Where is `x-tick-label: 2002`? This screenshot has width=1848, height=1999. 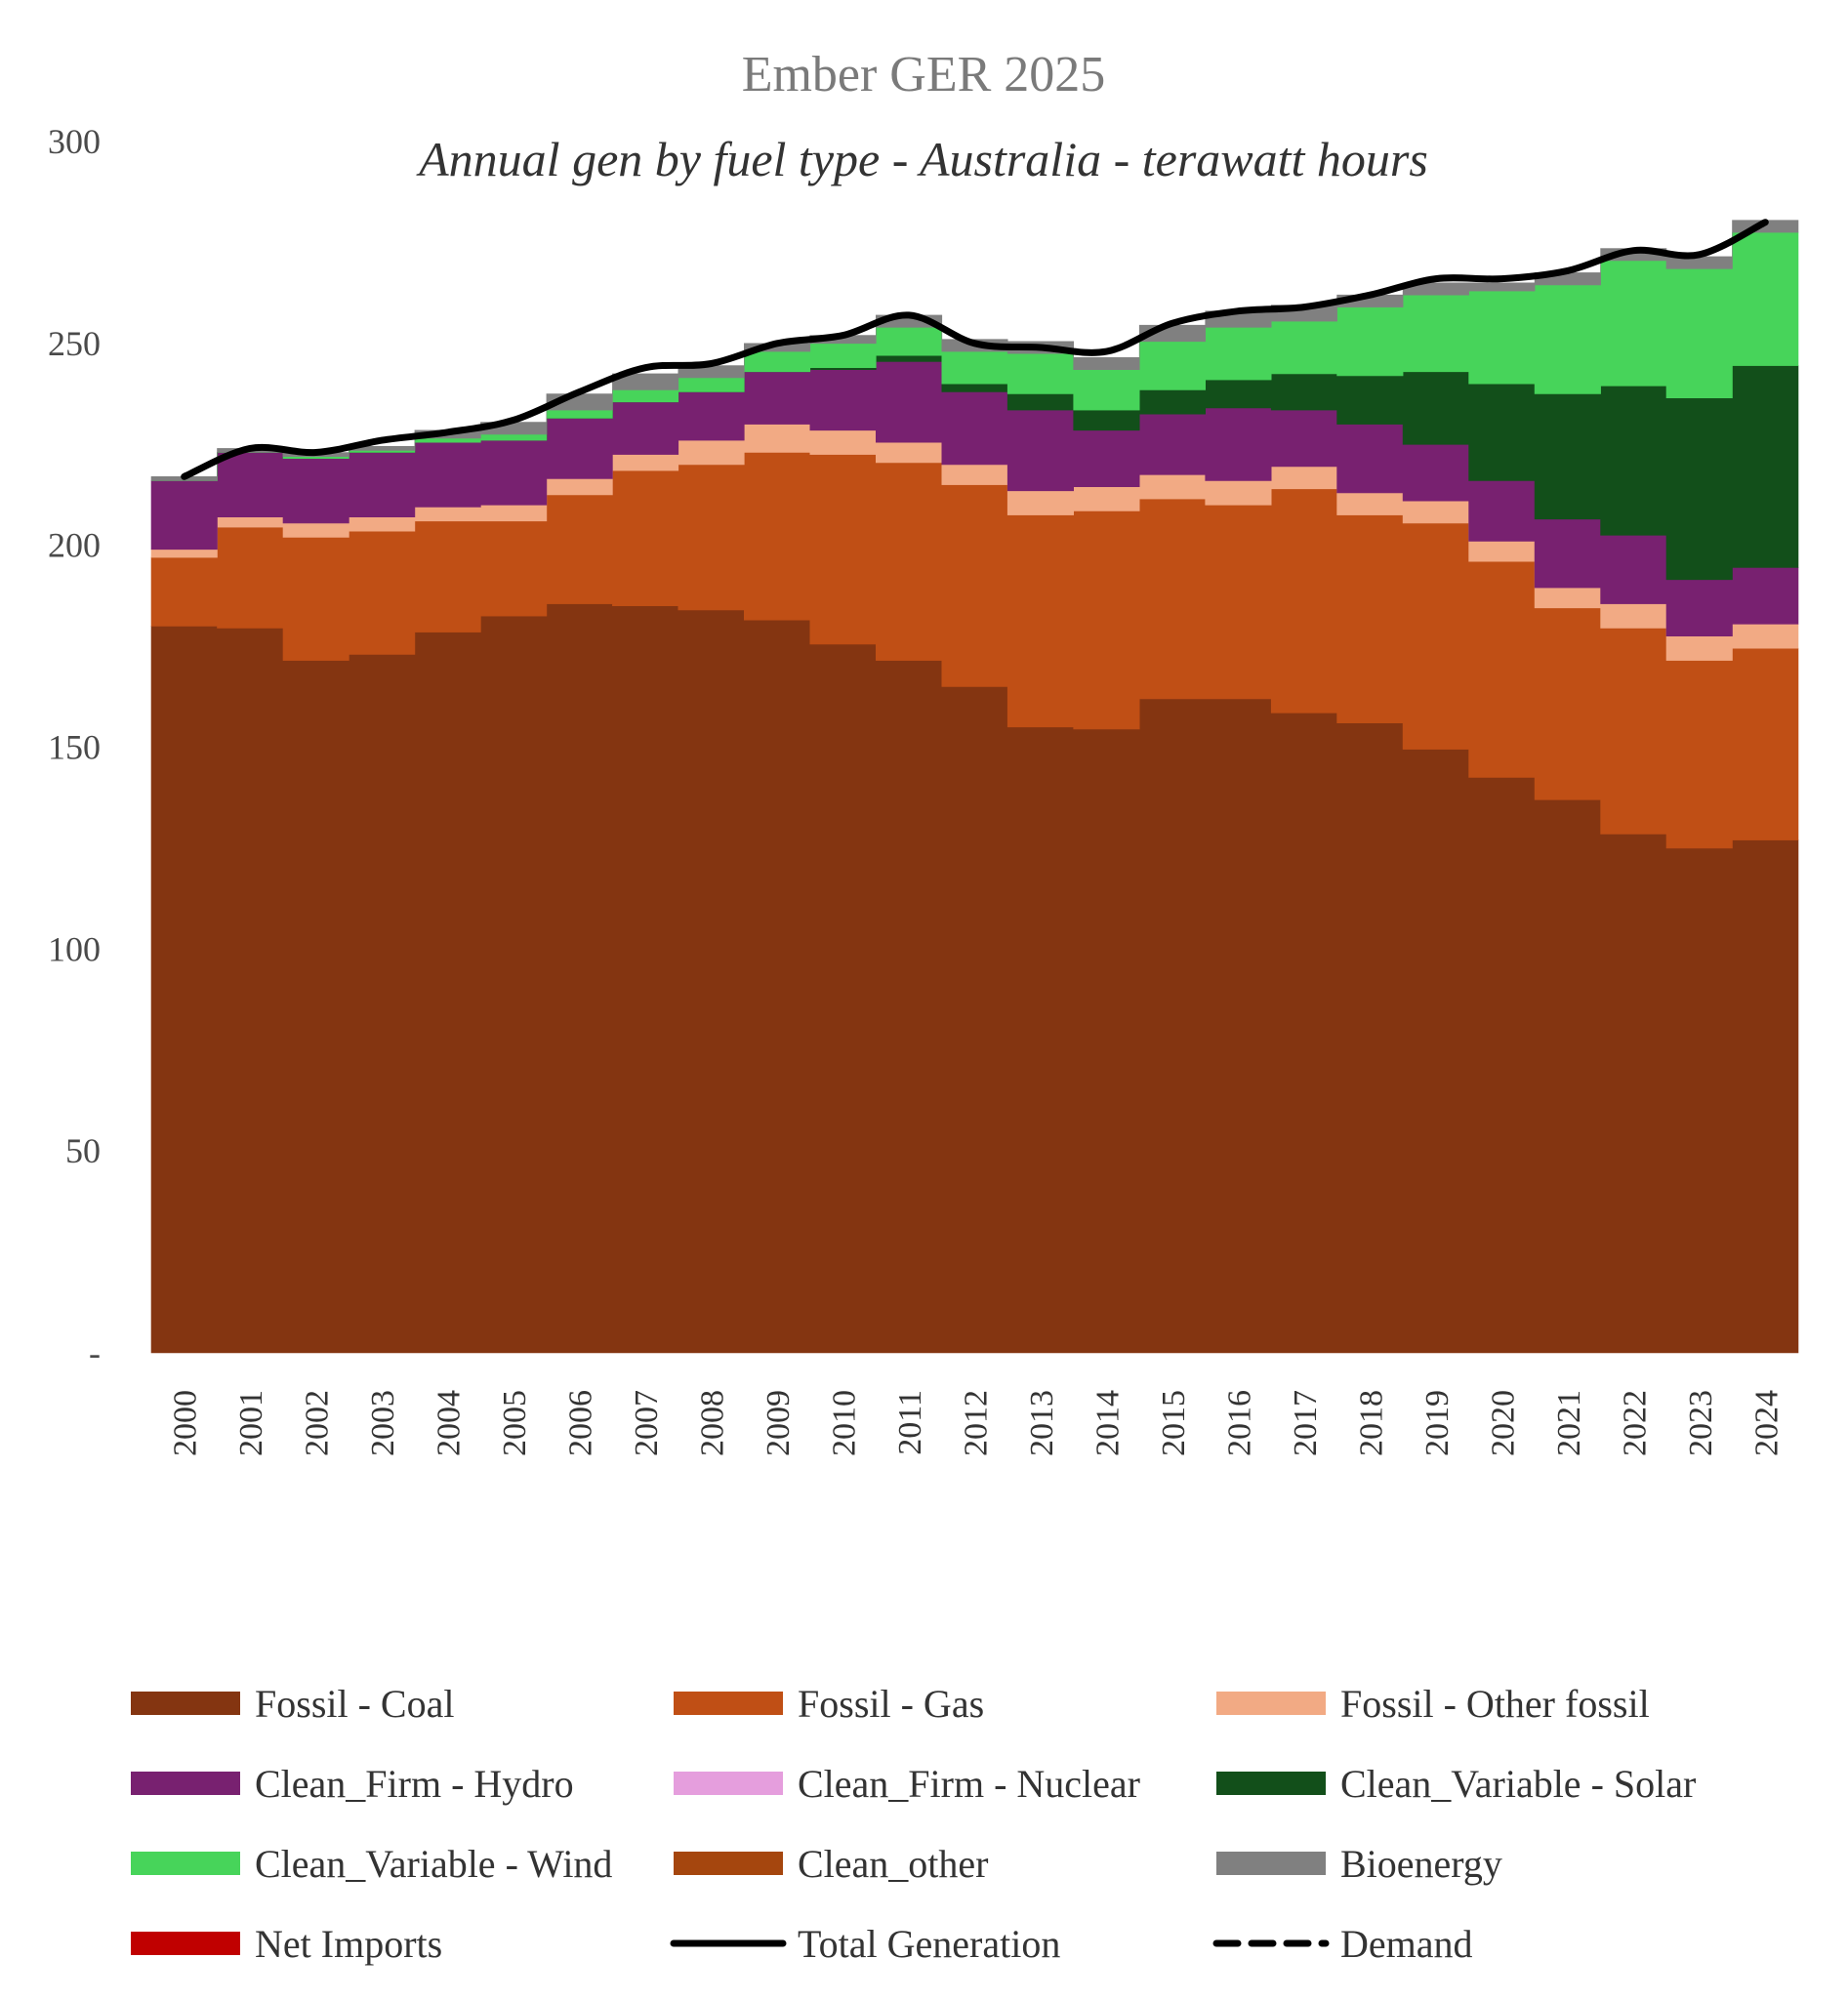 x-tick-label: 2002 is located at coordinates (318, 1423).